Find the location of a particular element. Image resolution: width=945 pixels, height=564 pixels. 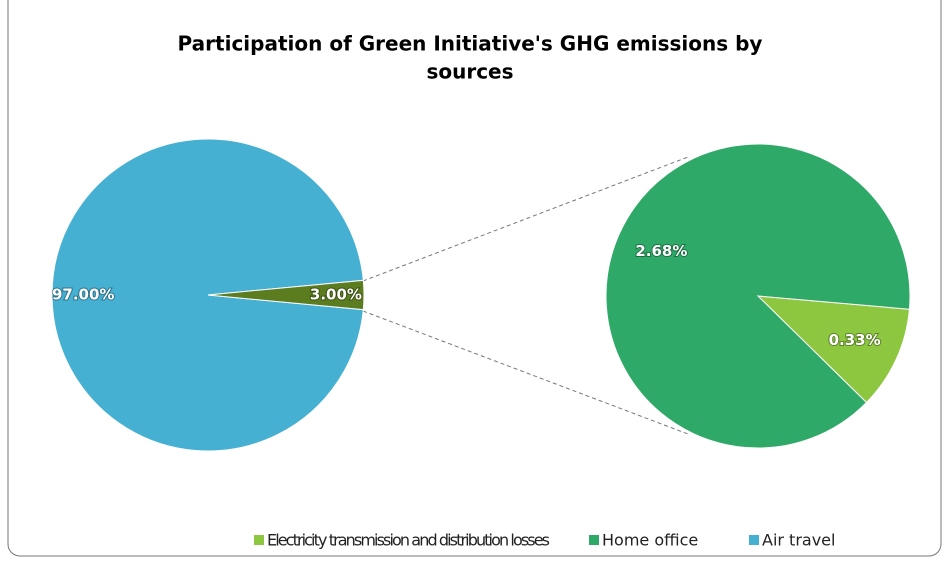

chart-title: sources is located at coordinates (469, 72).